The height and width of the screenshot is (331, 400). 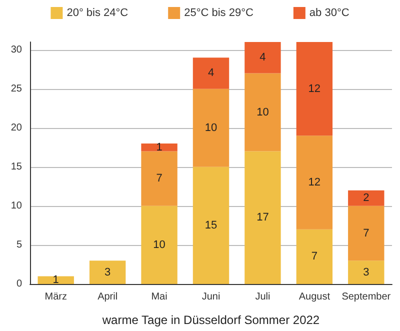 I want to click on x-tick-label: September, so click(x=367, y=297).